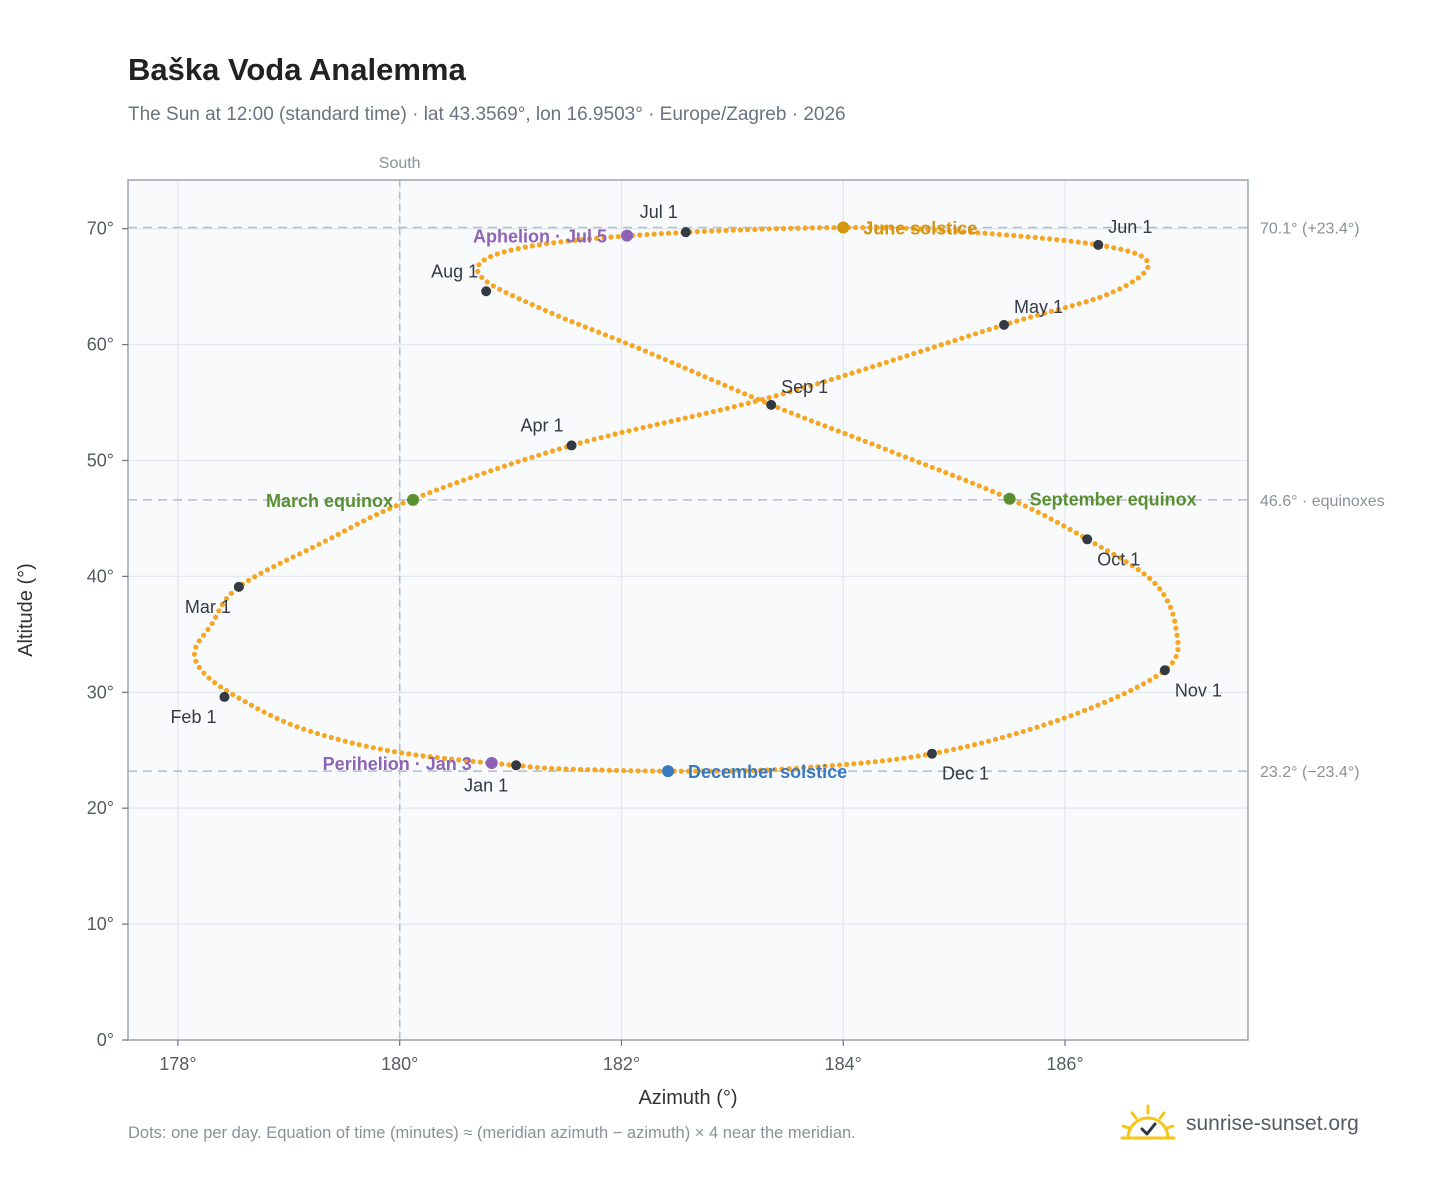 This screenshot has width=1448, height=1188. What do you see at coordinates (397, 764) in the screenshot?
I see `event-label: Perihelion · Jan 3` at bounding box center [397, 764].